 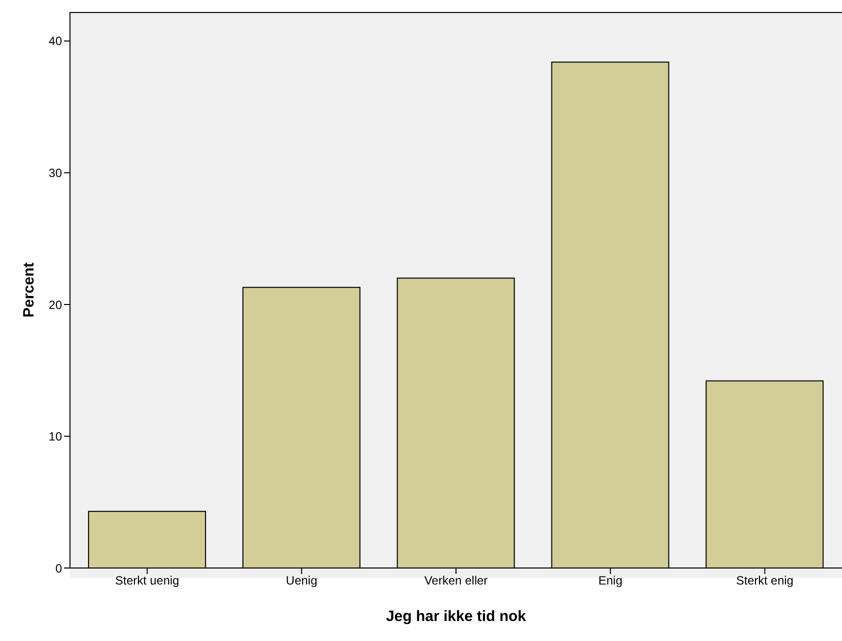 I want to click on y-tick-label: 10, so click(x=55, y=437).